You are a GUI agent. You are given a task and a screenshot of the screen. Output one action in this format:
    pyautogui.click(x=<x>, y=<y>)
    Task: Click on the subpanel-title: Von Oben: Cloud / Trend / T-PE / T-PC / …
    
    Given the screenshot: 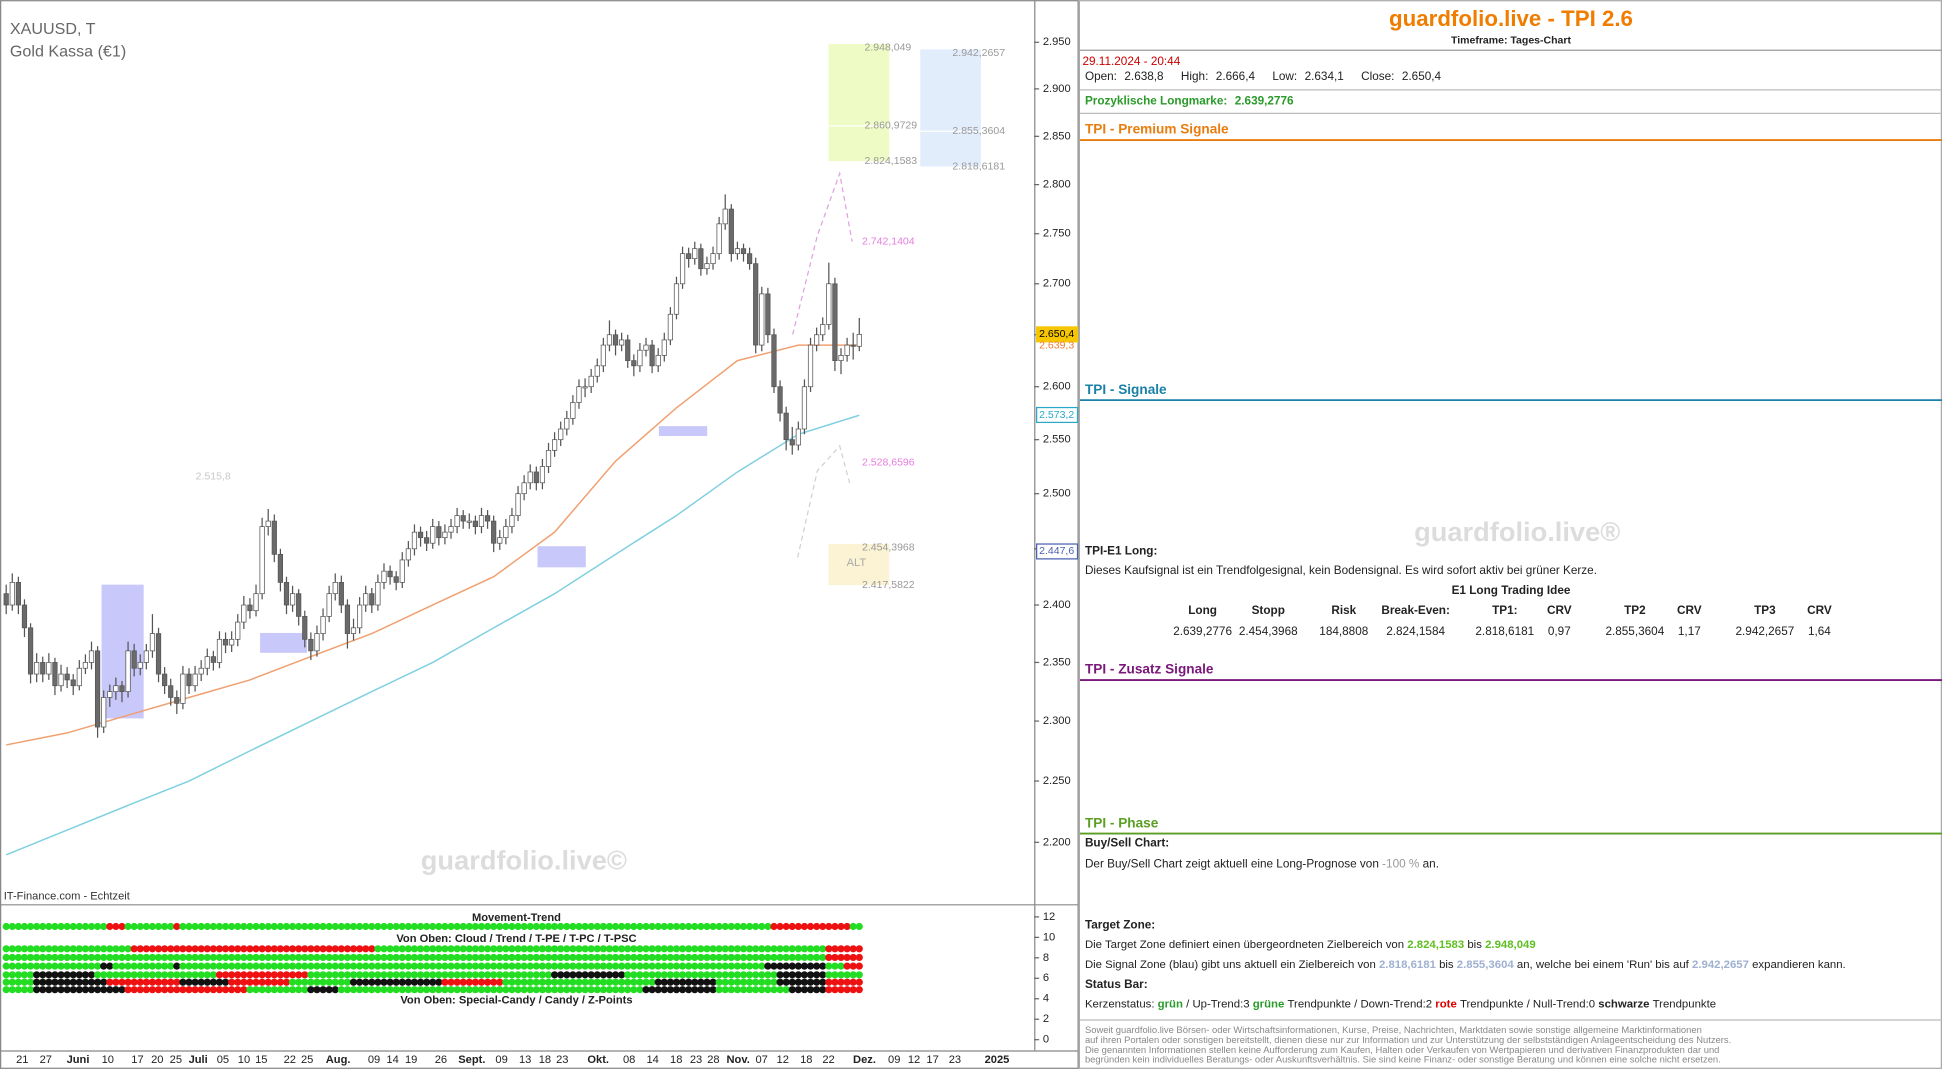 What is the action you would take?
    pyautogui.click(x=516, y=939)
    